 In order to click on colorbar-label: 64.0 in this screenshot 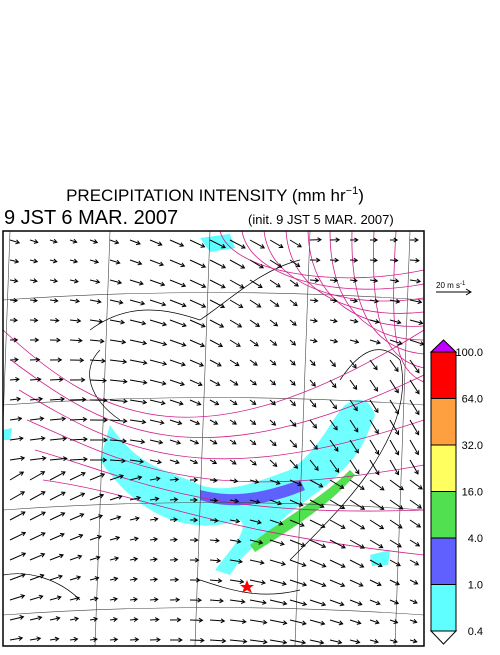, I will do `click(472, 400)`.